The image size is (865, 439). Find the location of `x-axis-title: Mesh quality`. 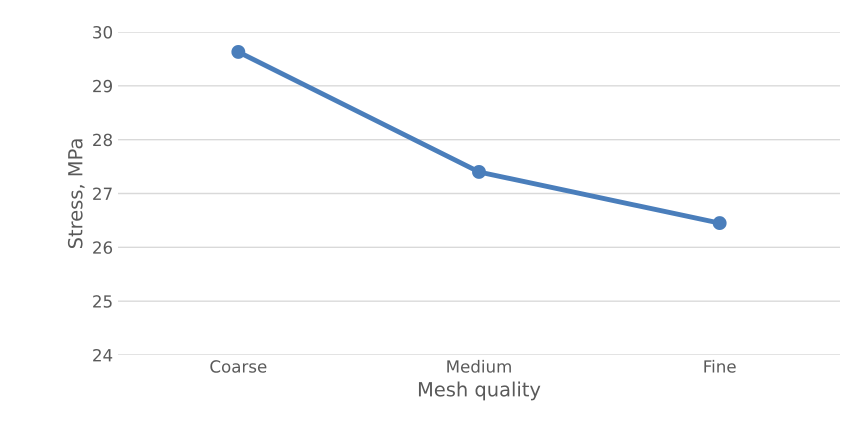

x-axis-title: Mesh quality is located at coordinates (479, 391).